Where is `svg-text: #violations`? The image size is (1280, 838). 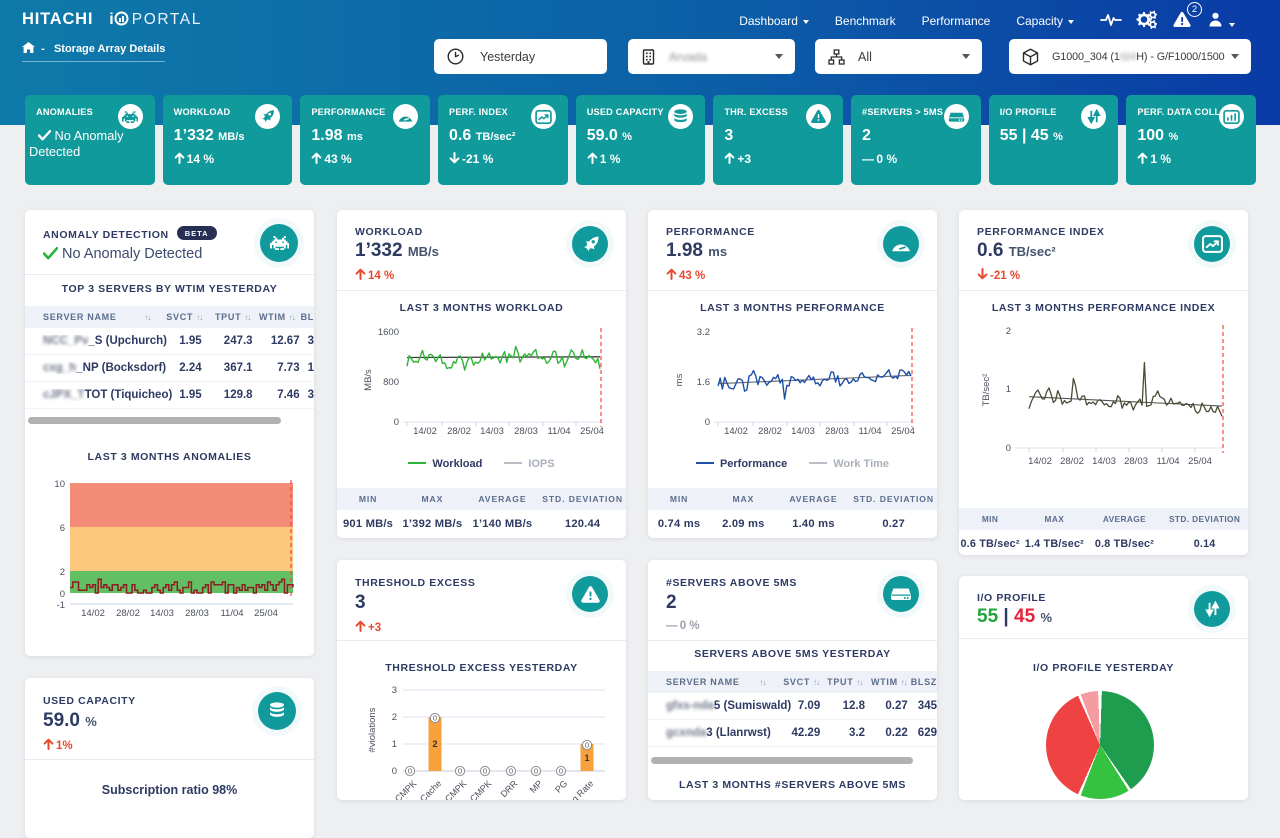 svg-text: #violations is located at coordinates (372, 729).